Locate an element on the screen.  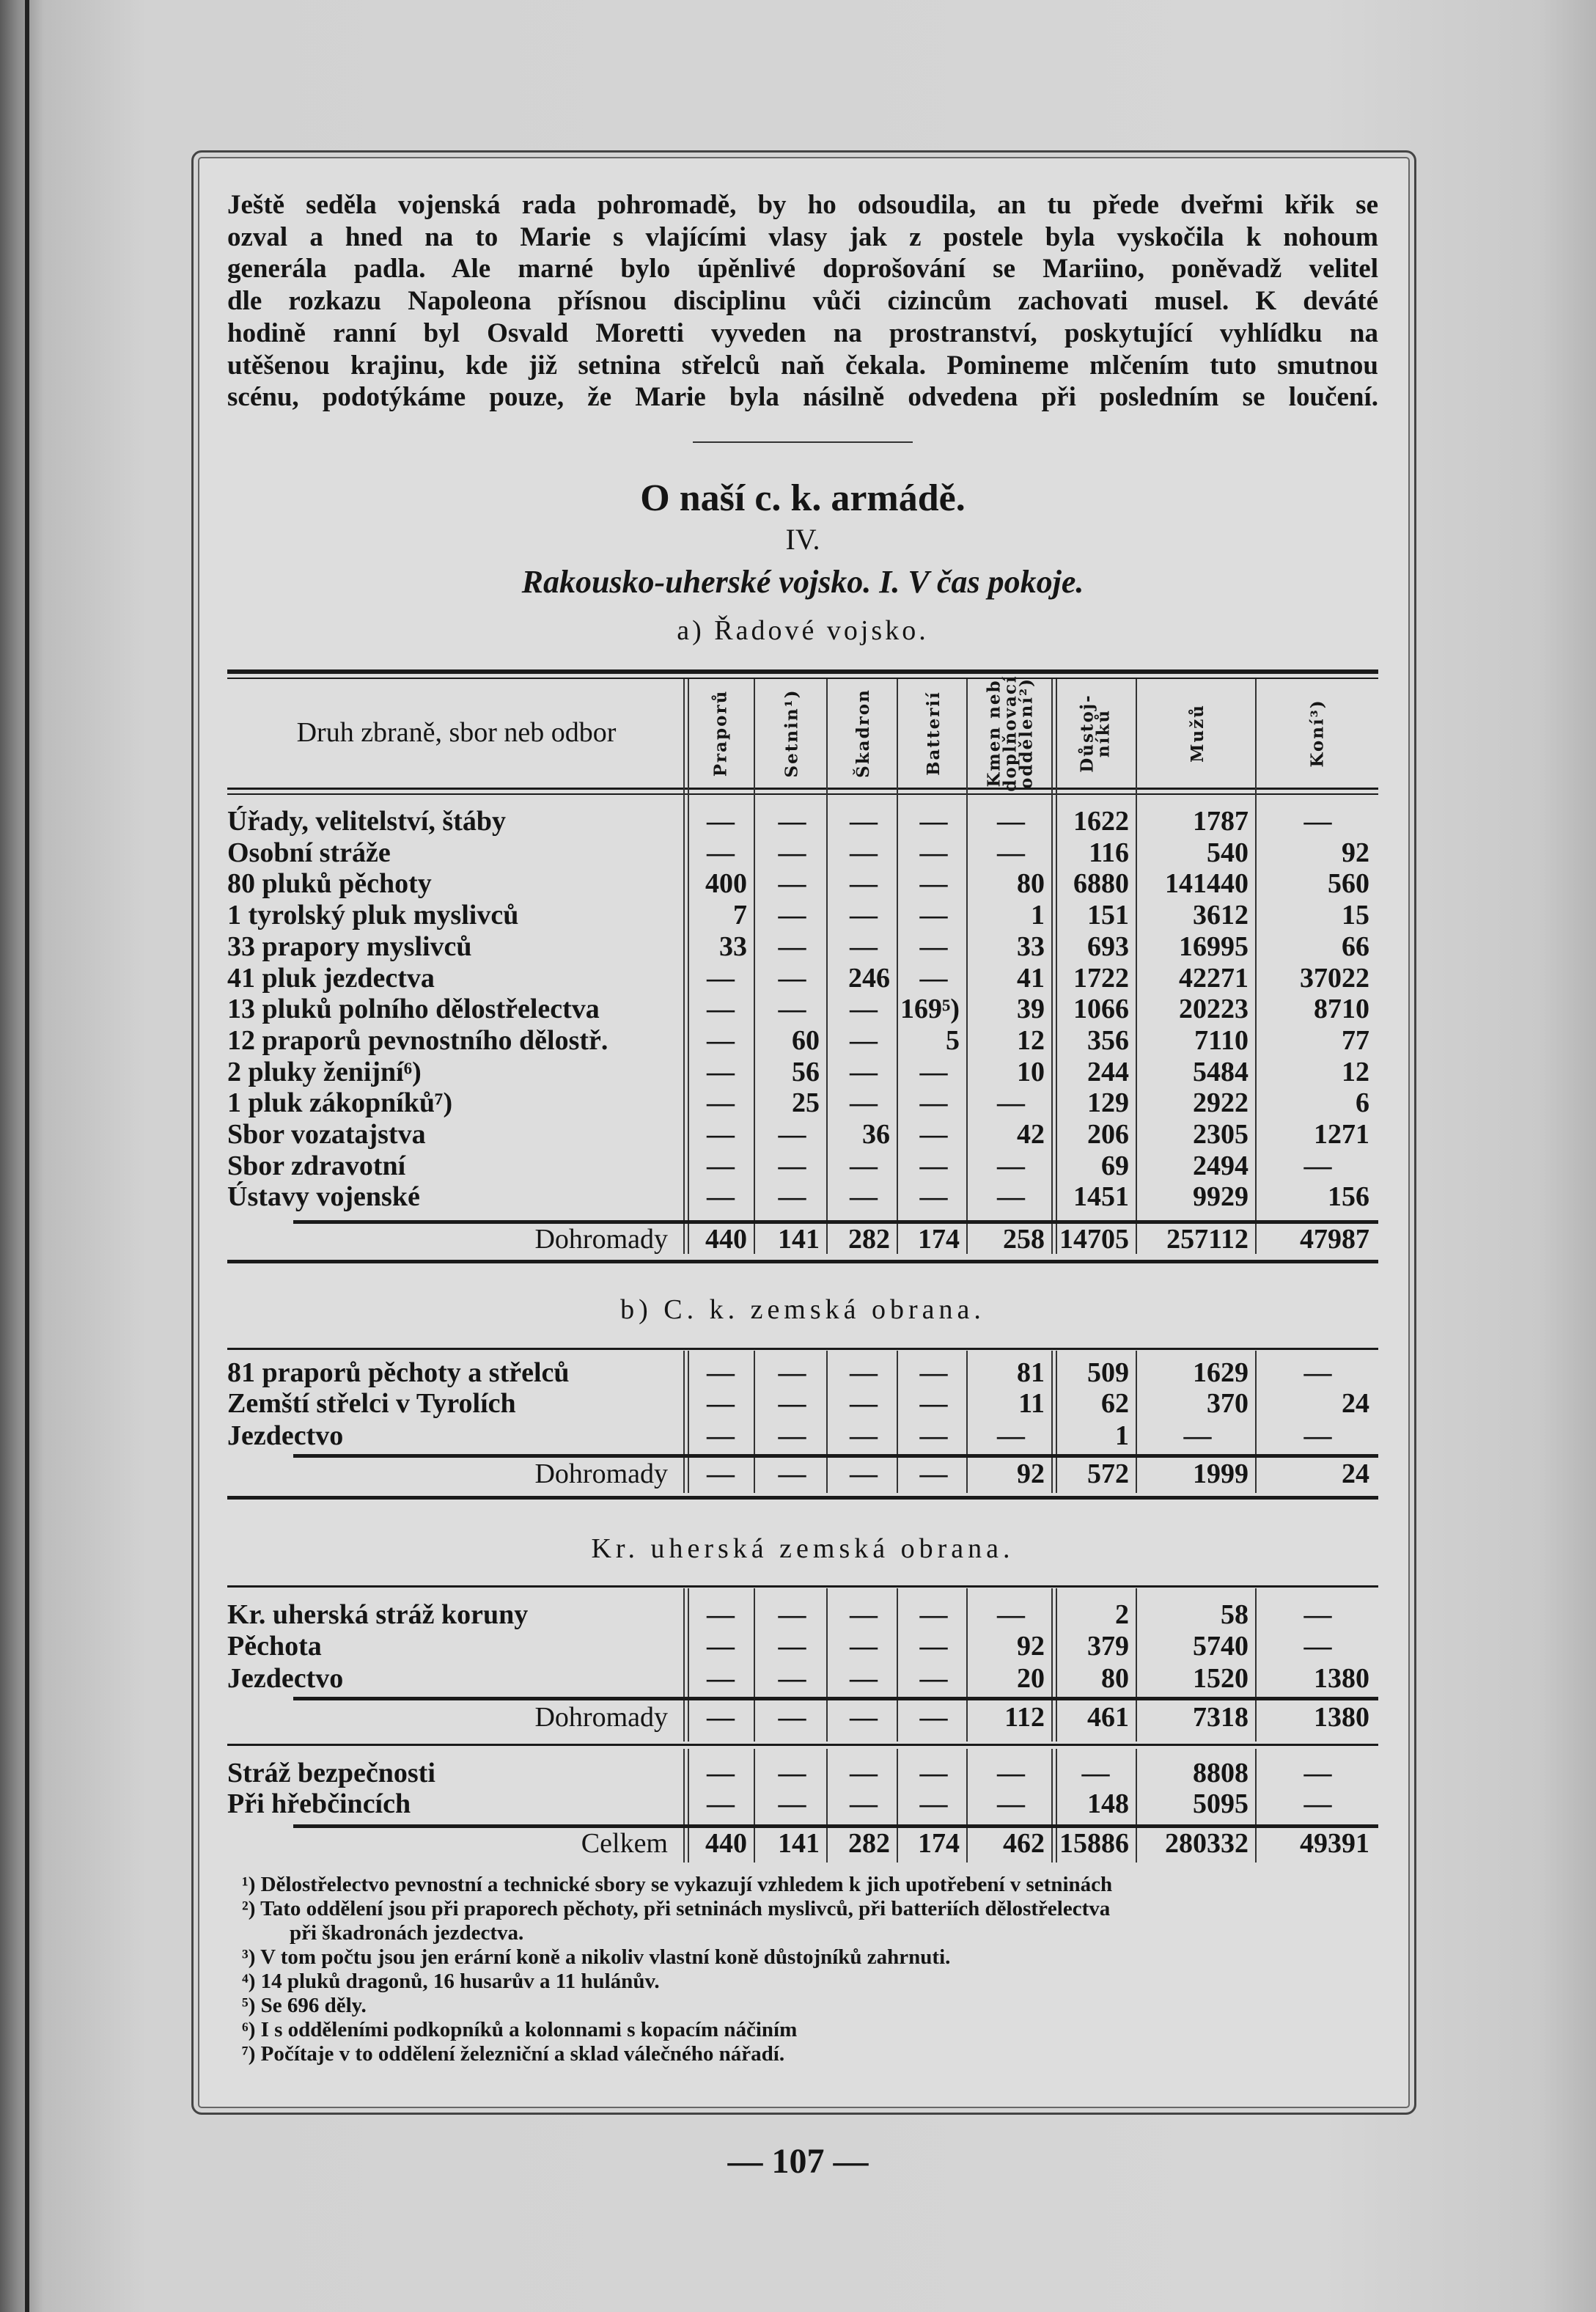
cell-value: 169⁵) is located at coordinates (930, 1009).